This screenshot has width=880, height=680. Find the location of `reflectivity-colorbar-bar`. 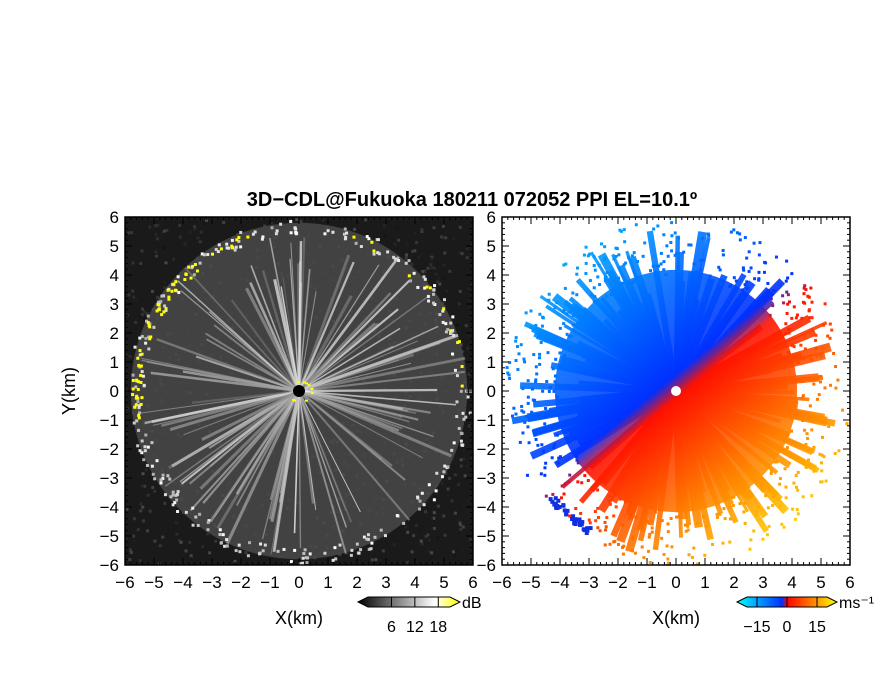

reflectivity-colorbar-bar is located at coordinates (409, 602).